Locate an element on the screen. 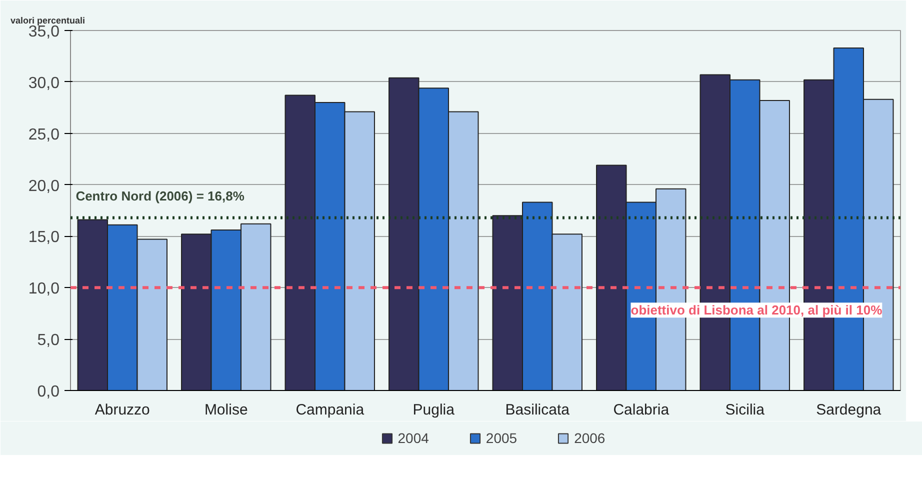  x-tick-label: Puglia is located at coordinates (434, 410).